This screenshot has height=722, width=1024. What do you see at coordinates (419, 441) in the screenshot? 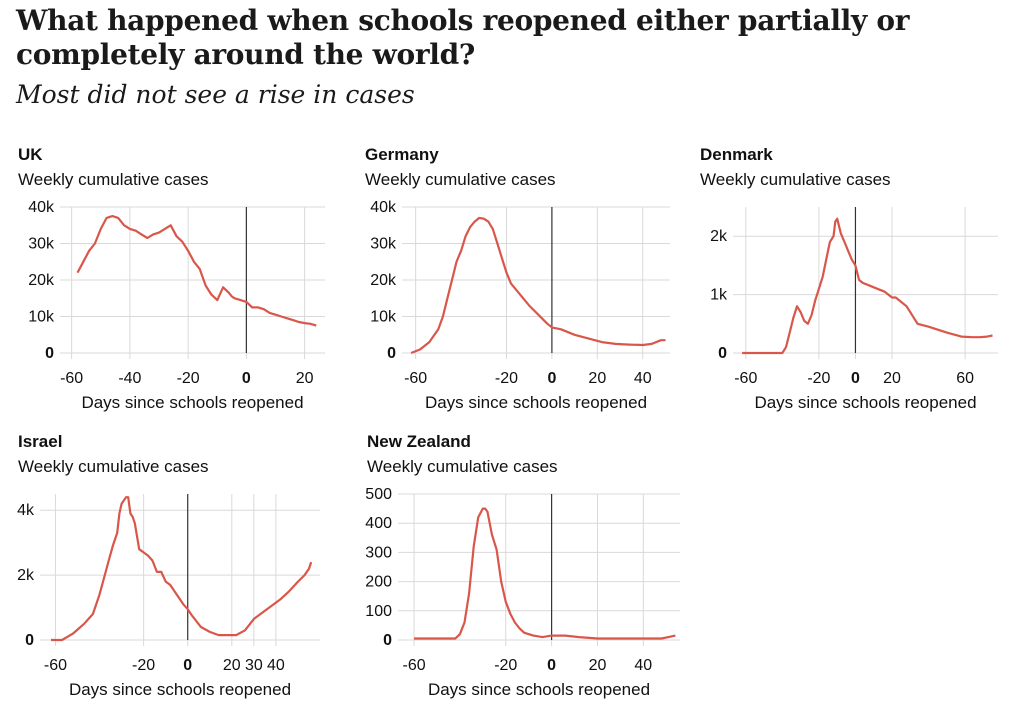
I see `panel-title: New Zealand` at bounding box center [419, 441].